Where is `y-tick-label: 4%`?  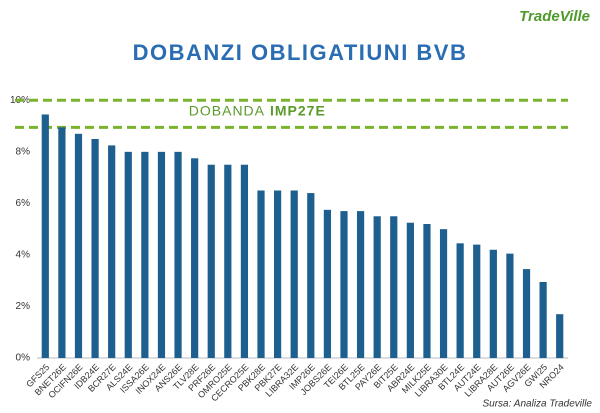 y-tick-label: 4% is located at coordinates (23, 255).